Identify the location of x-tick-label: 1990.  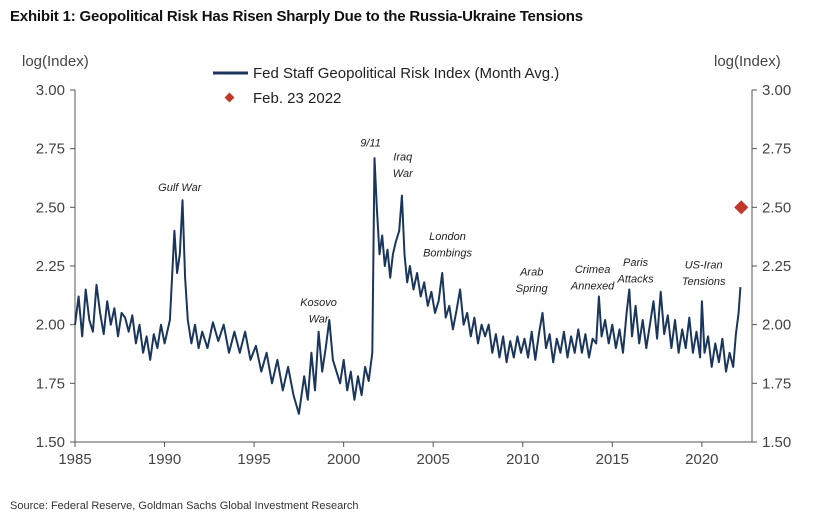
(164, 459).